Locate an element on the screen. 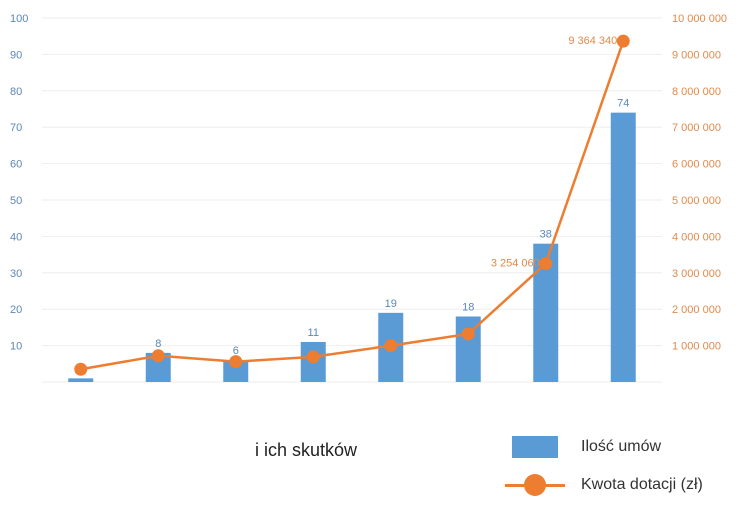 Image resolution: width=749 pixels, height=508 pixels. legend-item-bars: Ilość umów is located at coordinates (627, 447).